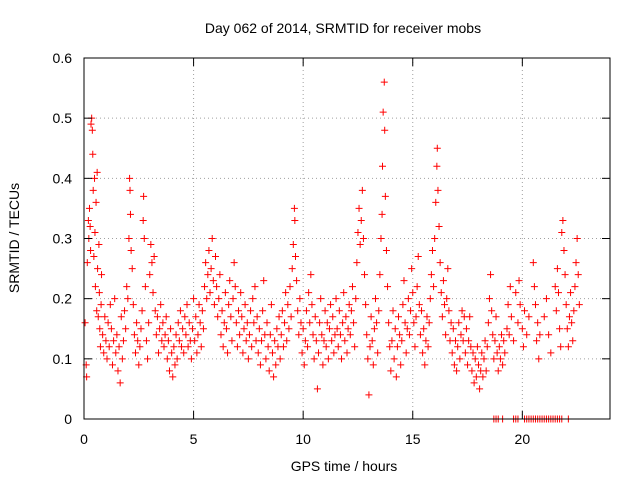 Image resolution: width=640 pixels, height=480 pixels. What do you see at coordinates (344, 466) in the screenshot?
I see `x-axis-label: GPS time / hours` at bounding box center [344, 466].